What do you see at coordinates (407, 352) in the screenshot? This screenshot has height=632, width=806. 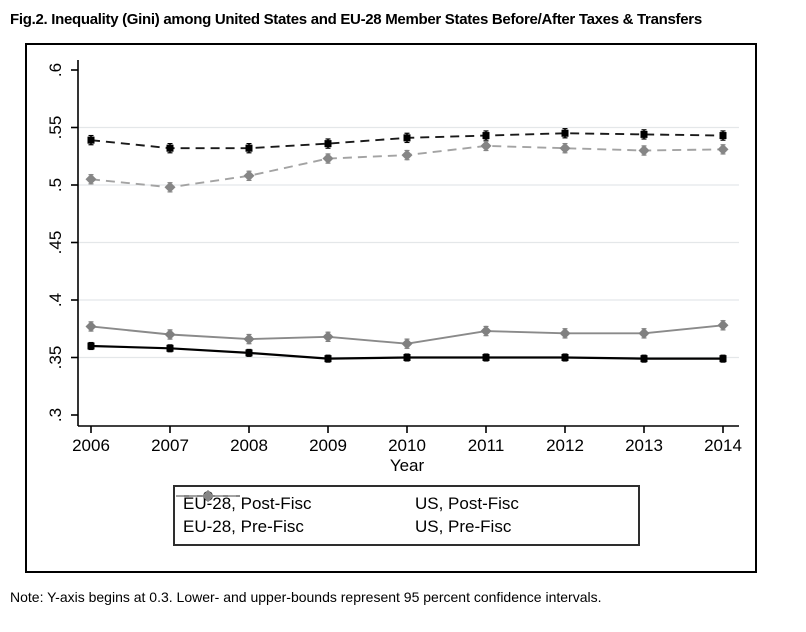 I see `series-eu-28-post-fisc` at bounding box center [407, 352].